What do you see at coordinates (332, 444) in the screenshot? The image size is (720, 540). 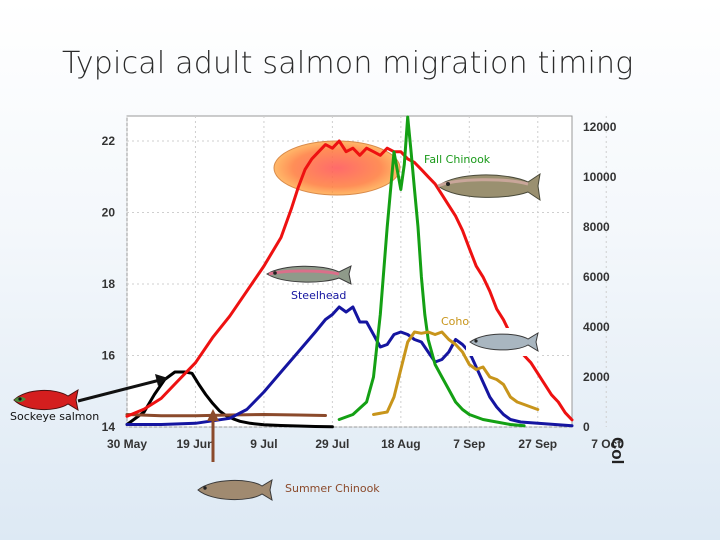 I see `x-tick-label: 29 Jul` at bounding box center [332, 444].